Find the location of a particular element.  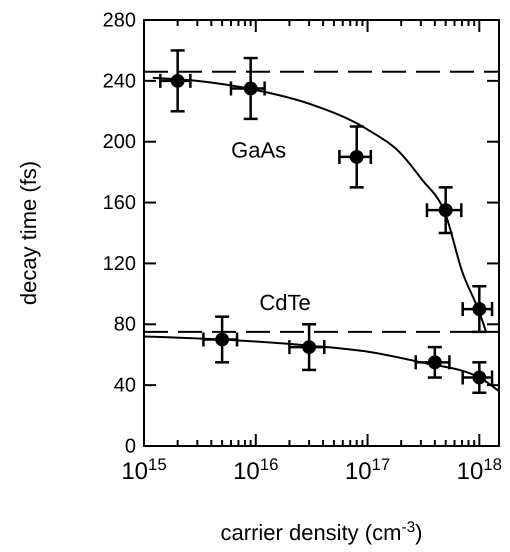

y-tick-label: 0 is located at coordinates (130, 446).